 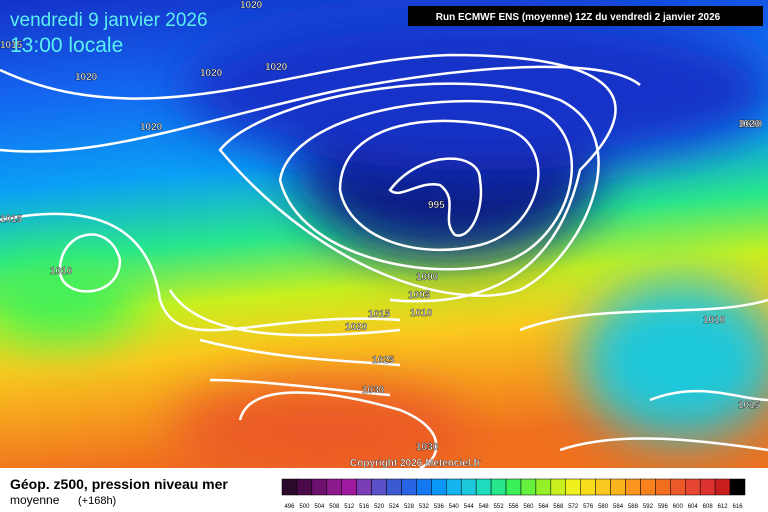 I want to click on colorbar-label: 536, so click(x=439, y=507).